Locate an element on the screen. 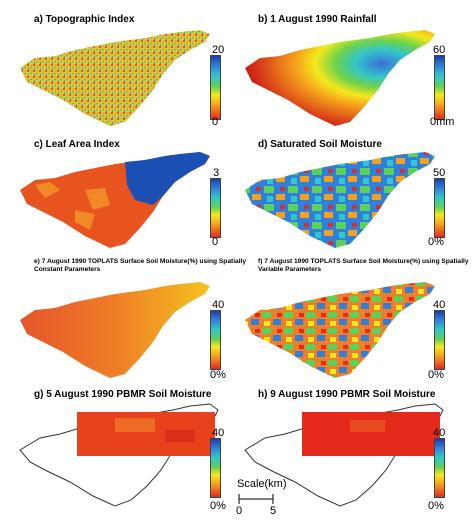  colorbar-c is located at coordinates (215, 208).